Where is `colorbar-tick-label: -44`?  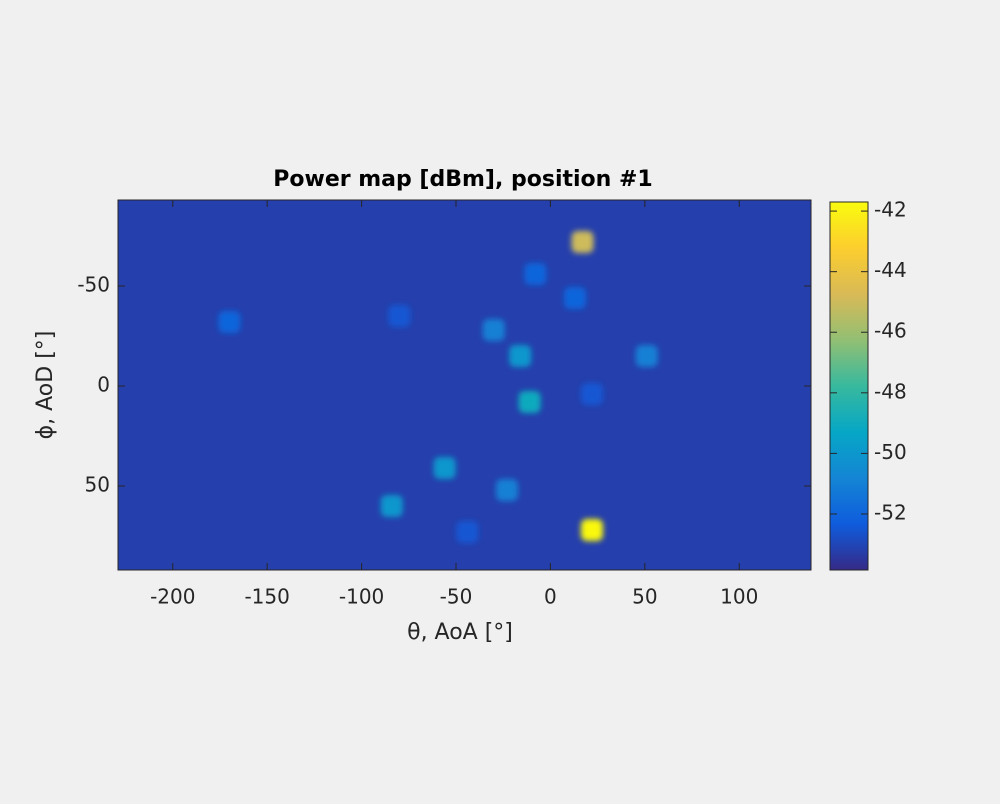 colorbar-tick-label: -44 is located at coordinates (890, 270).